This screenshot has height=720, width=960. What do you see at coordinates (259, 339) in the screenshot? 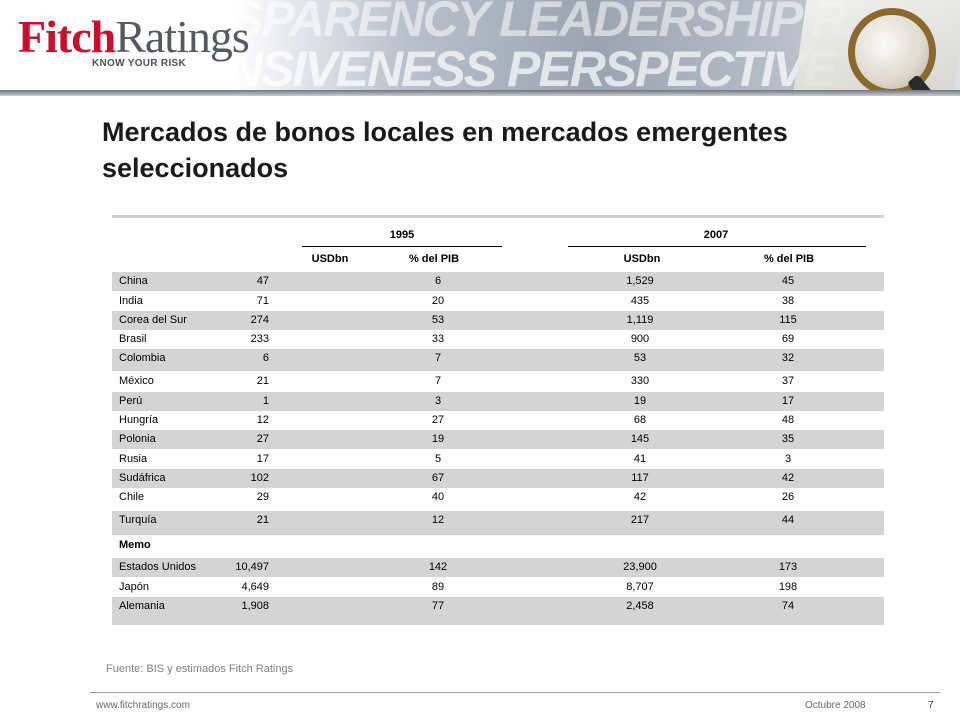
I see `cell-usd-1995: 233` at bounding box center [259, 339].